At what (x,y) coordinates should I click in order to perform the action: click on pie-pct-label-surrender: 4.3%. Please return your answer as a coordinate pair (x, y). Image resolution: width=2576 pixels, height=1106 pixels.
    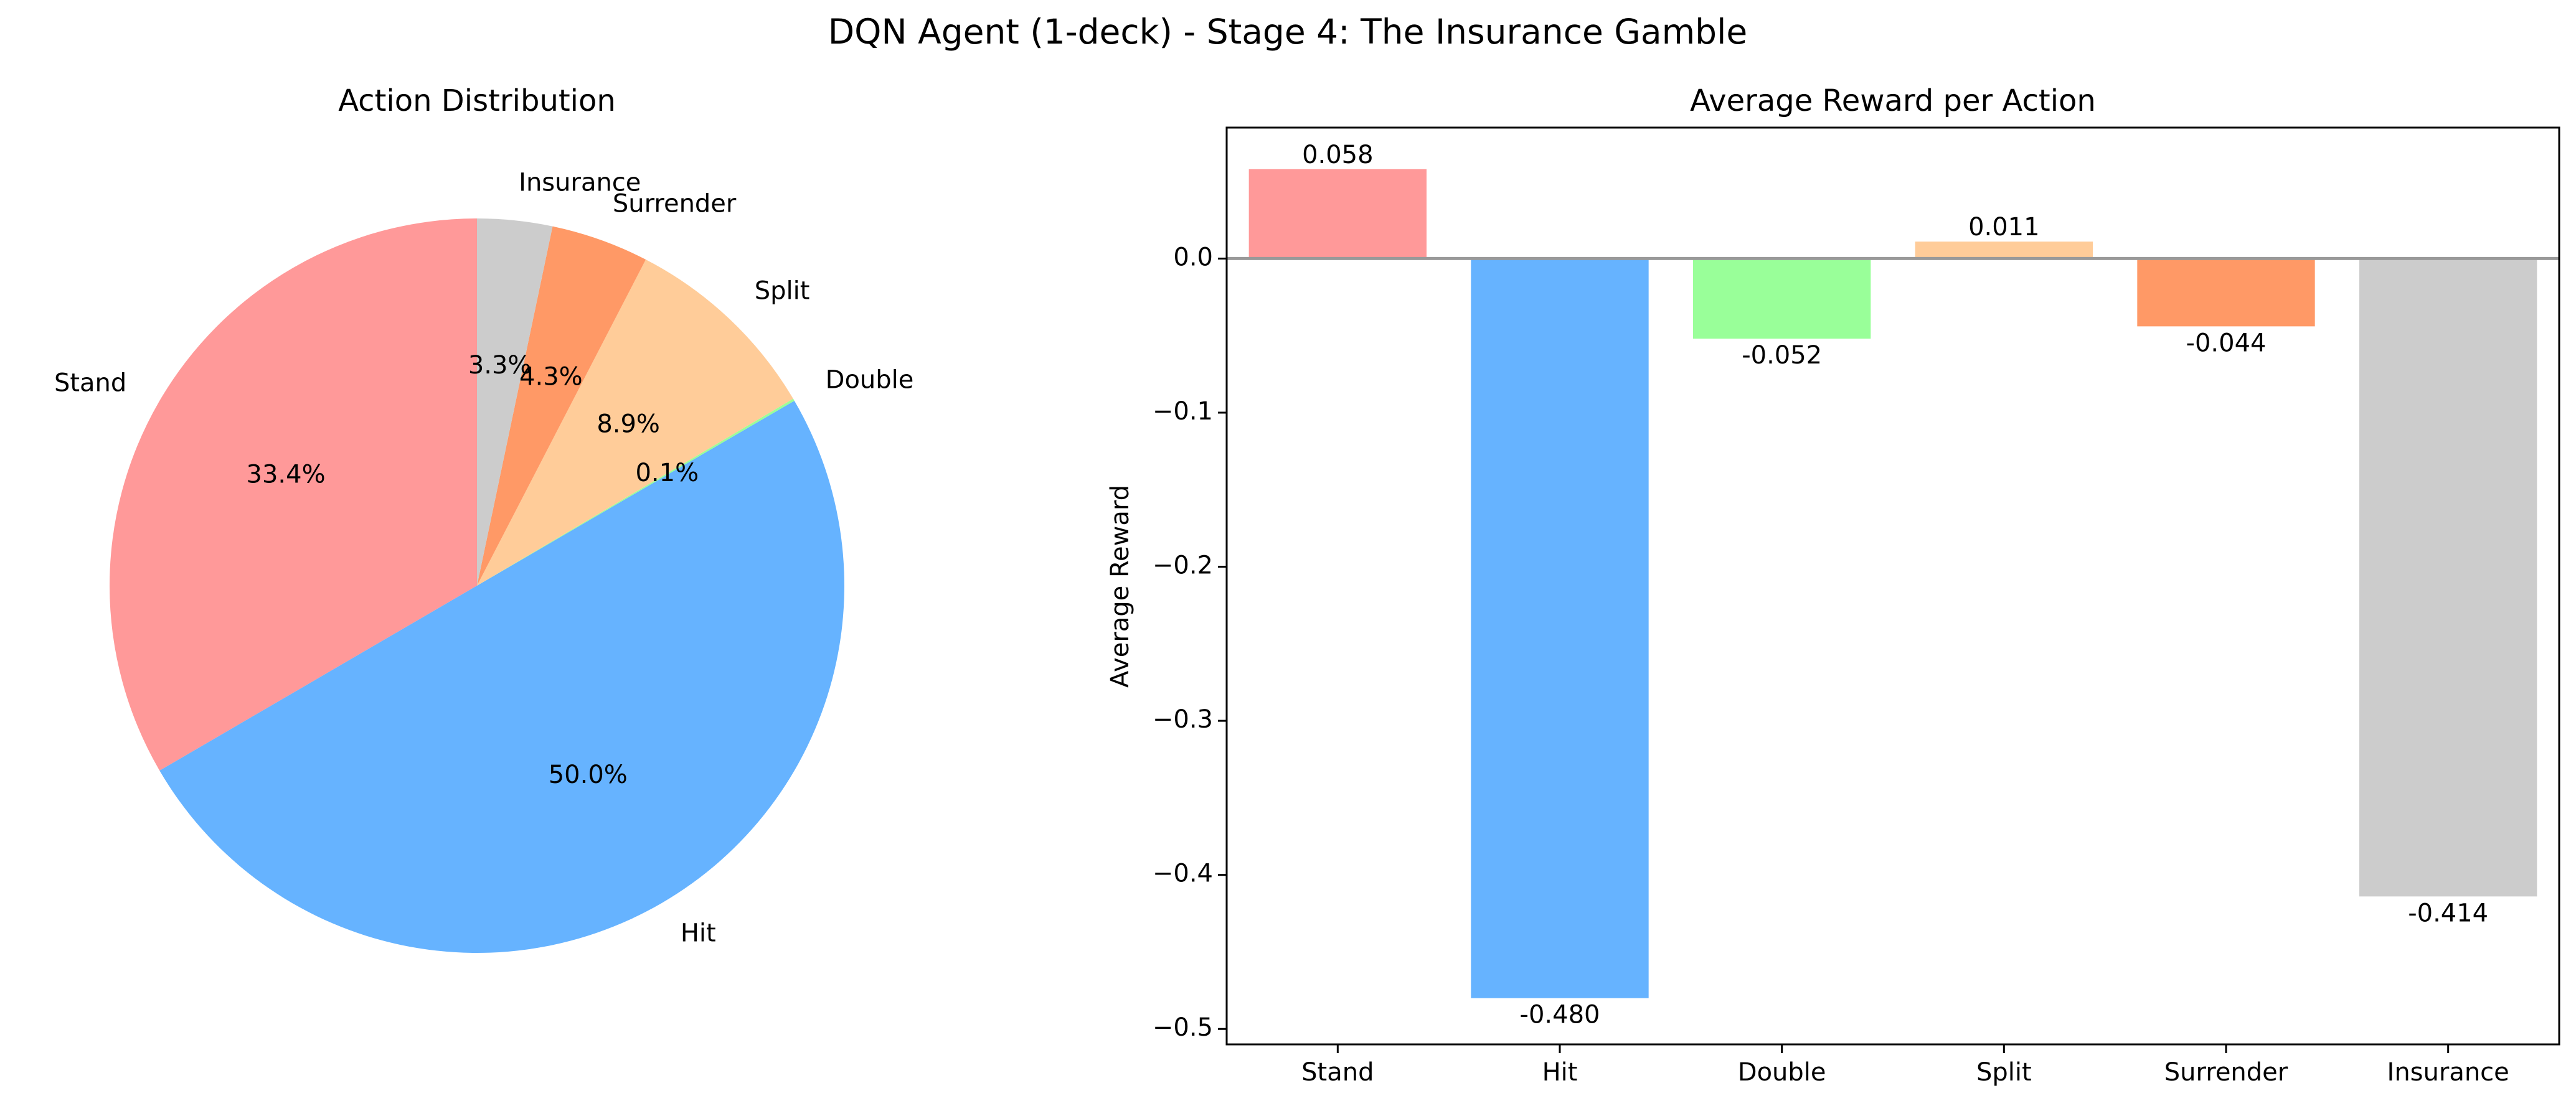
    Looking at the image, I should click on (551, 377).